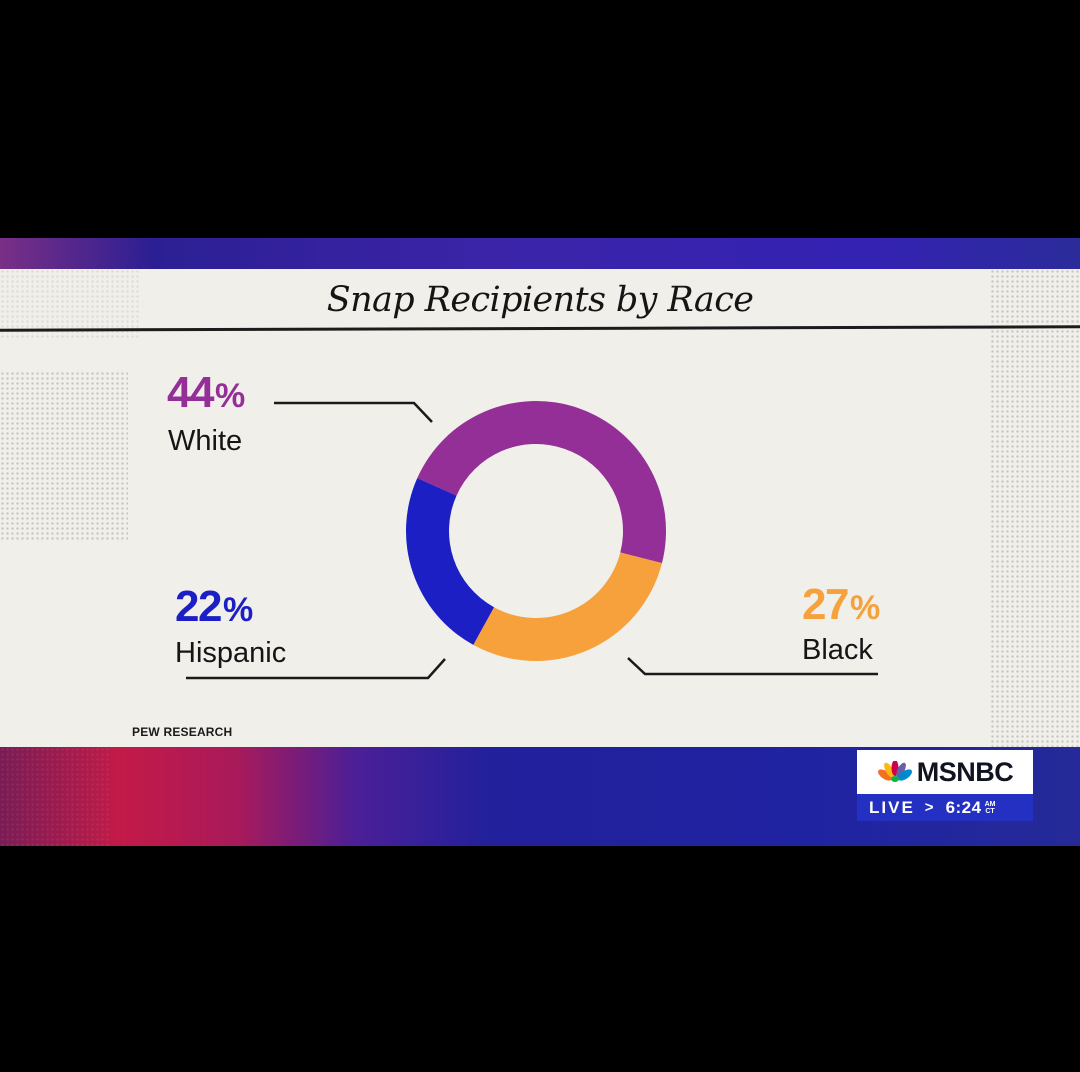 This screenshot has height=1072, width=1080. Describe the element at coordinates (837, 650) in the screenshot. I see `data-label-black-name: Black` at that location.